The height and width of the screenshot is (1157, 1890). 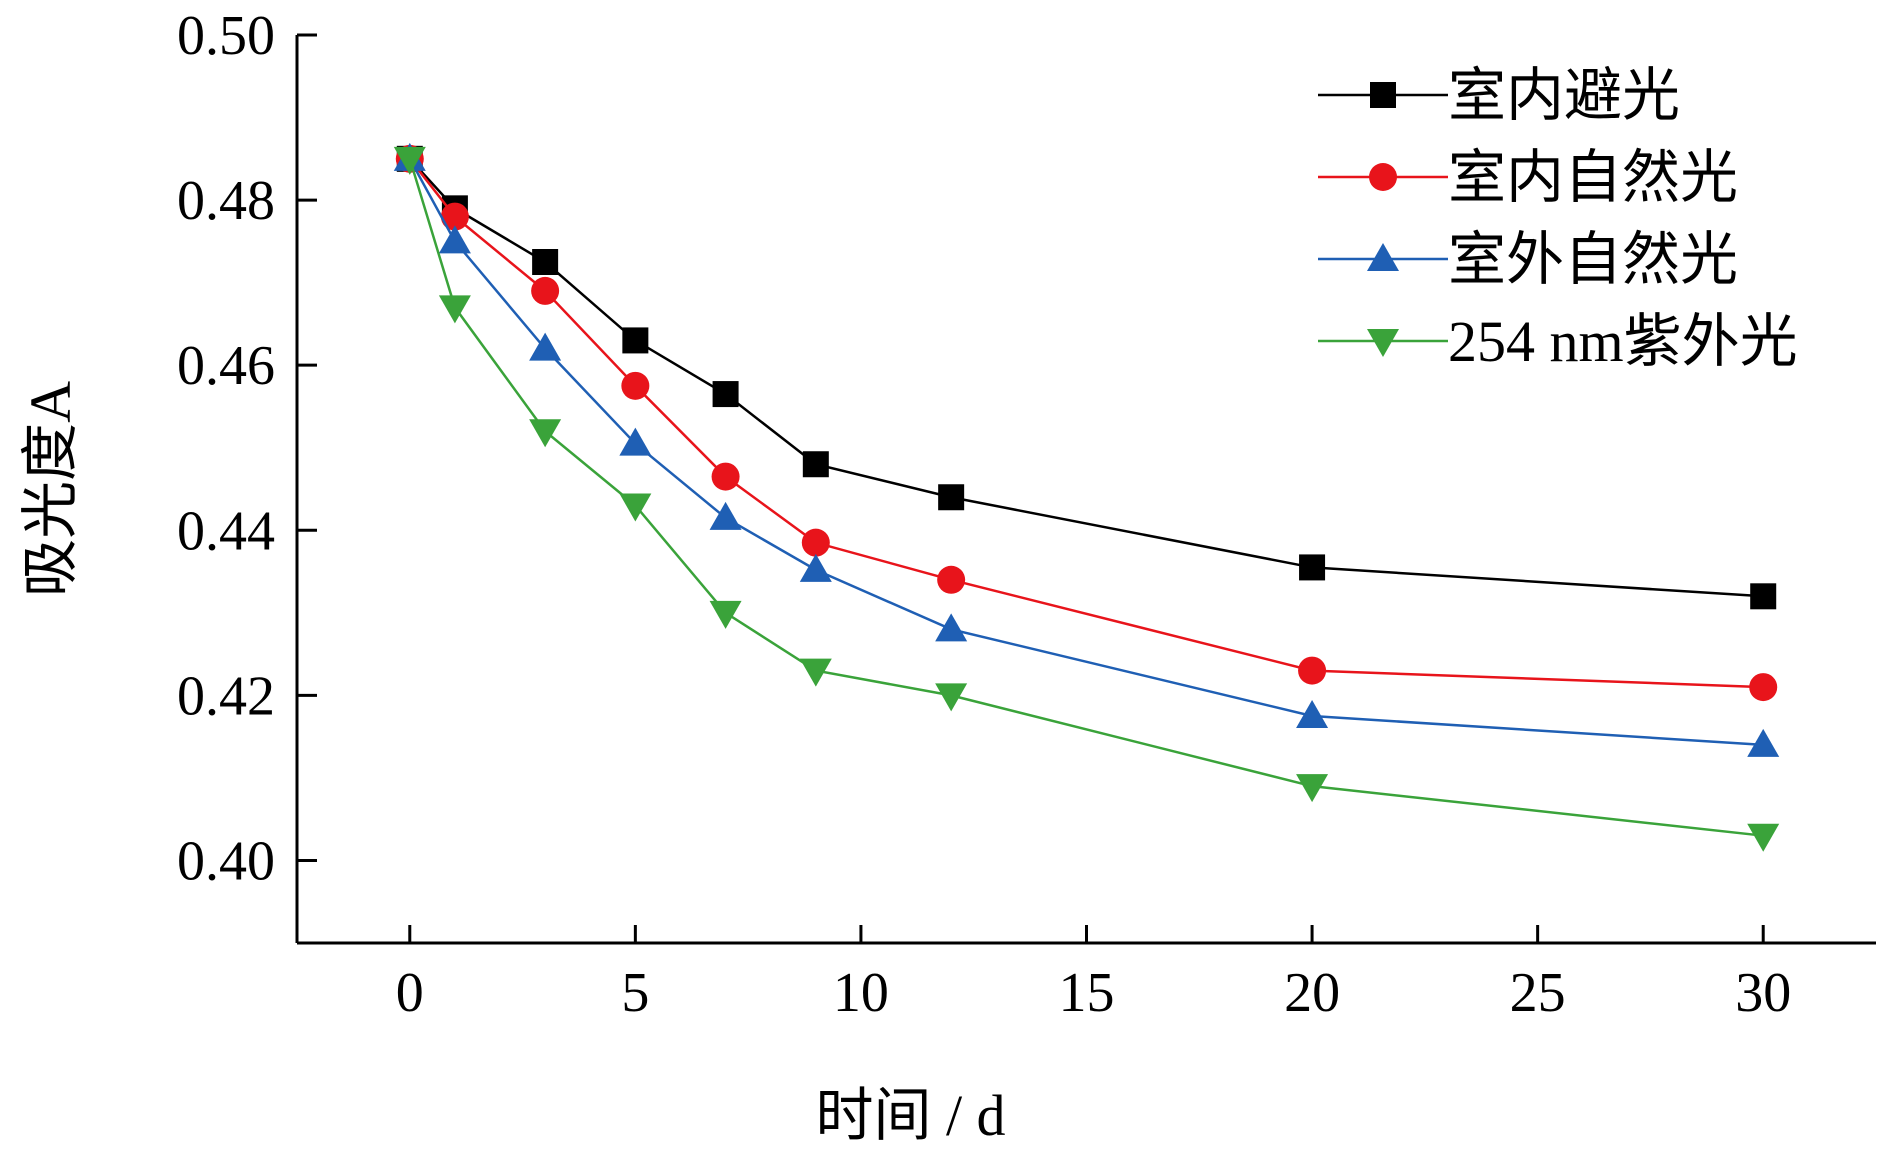 What do you see at coordinates (410, 993) in the screenshot?
I see `x-tick-label: 0` at bounding box center [410, 993].